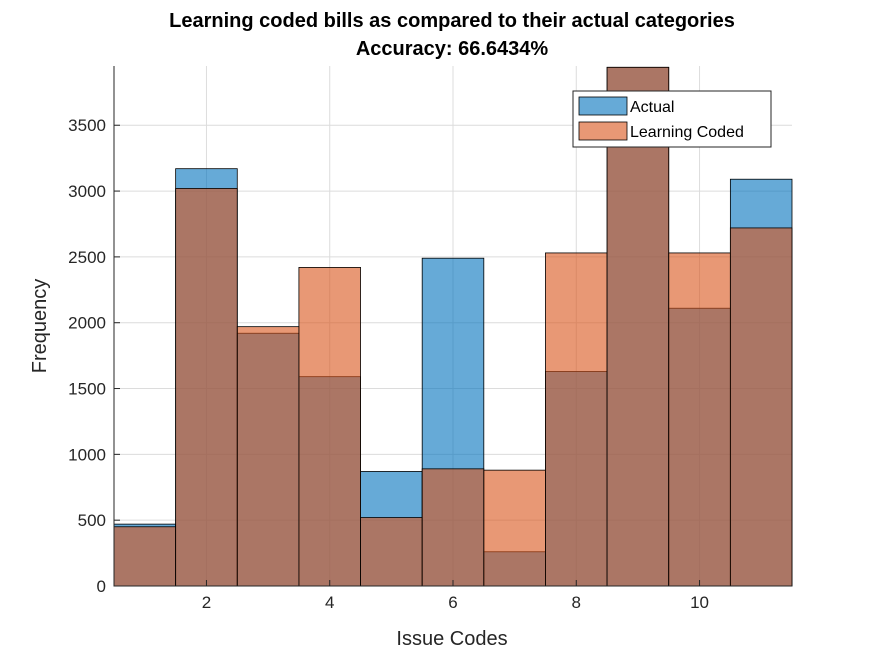 The height and width of the screenshot is (656, 875). I want to click on y-tick-label: 500, so click(92, 520).